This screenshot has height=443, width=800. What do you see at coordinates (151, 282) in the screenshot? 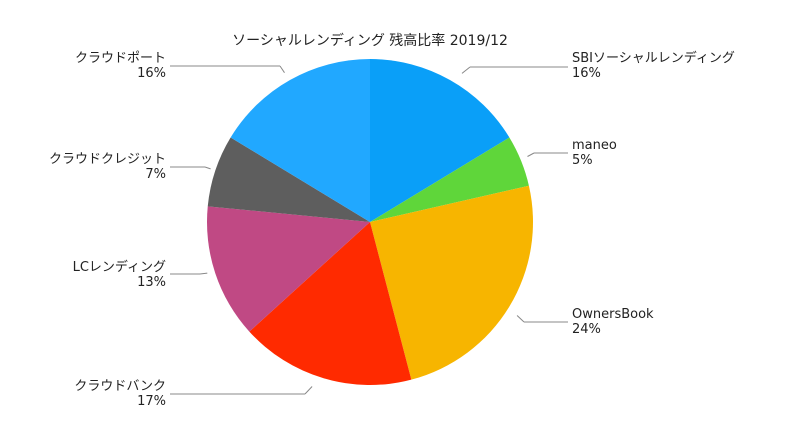
I see `slice-value-label-5: 13%` at bounding box center [151, 282].